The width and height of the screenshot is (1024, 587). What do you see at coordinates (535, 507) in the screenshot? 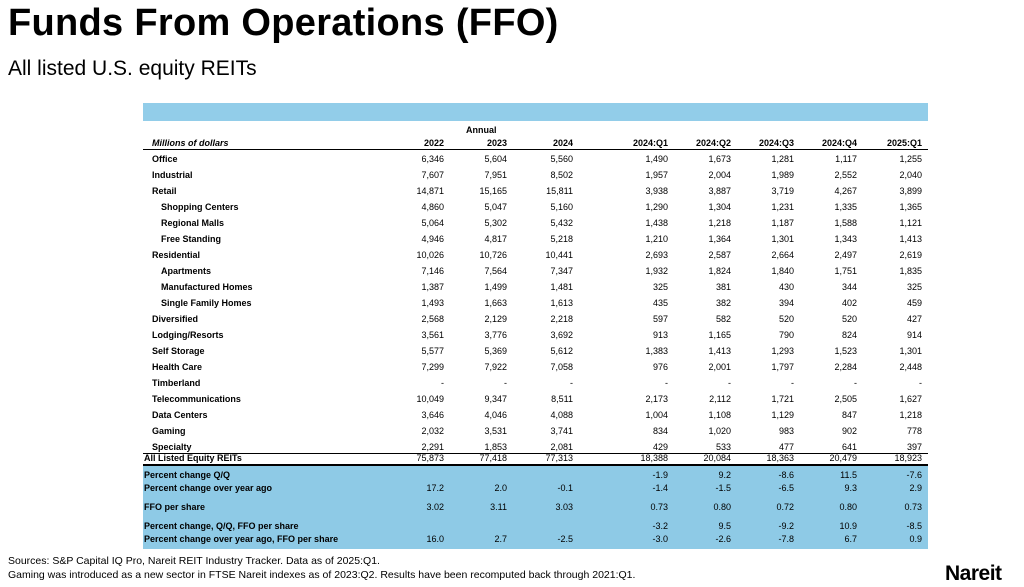
I see `stats-shaded-area` at bounding box center [535, 507].